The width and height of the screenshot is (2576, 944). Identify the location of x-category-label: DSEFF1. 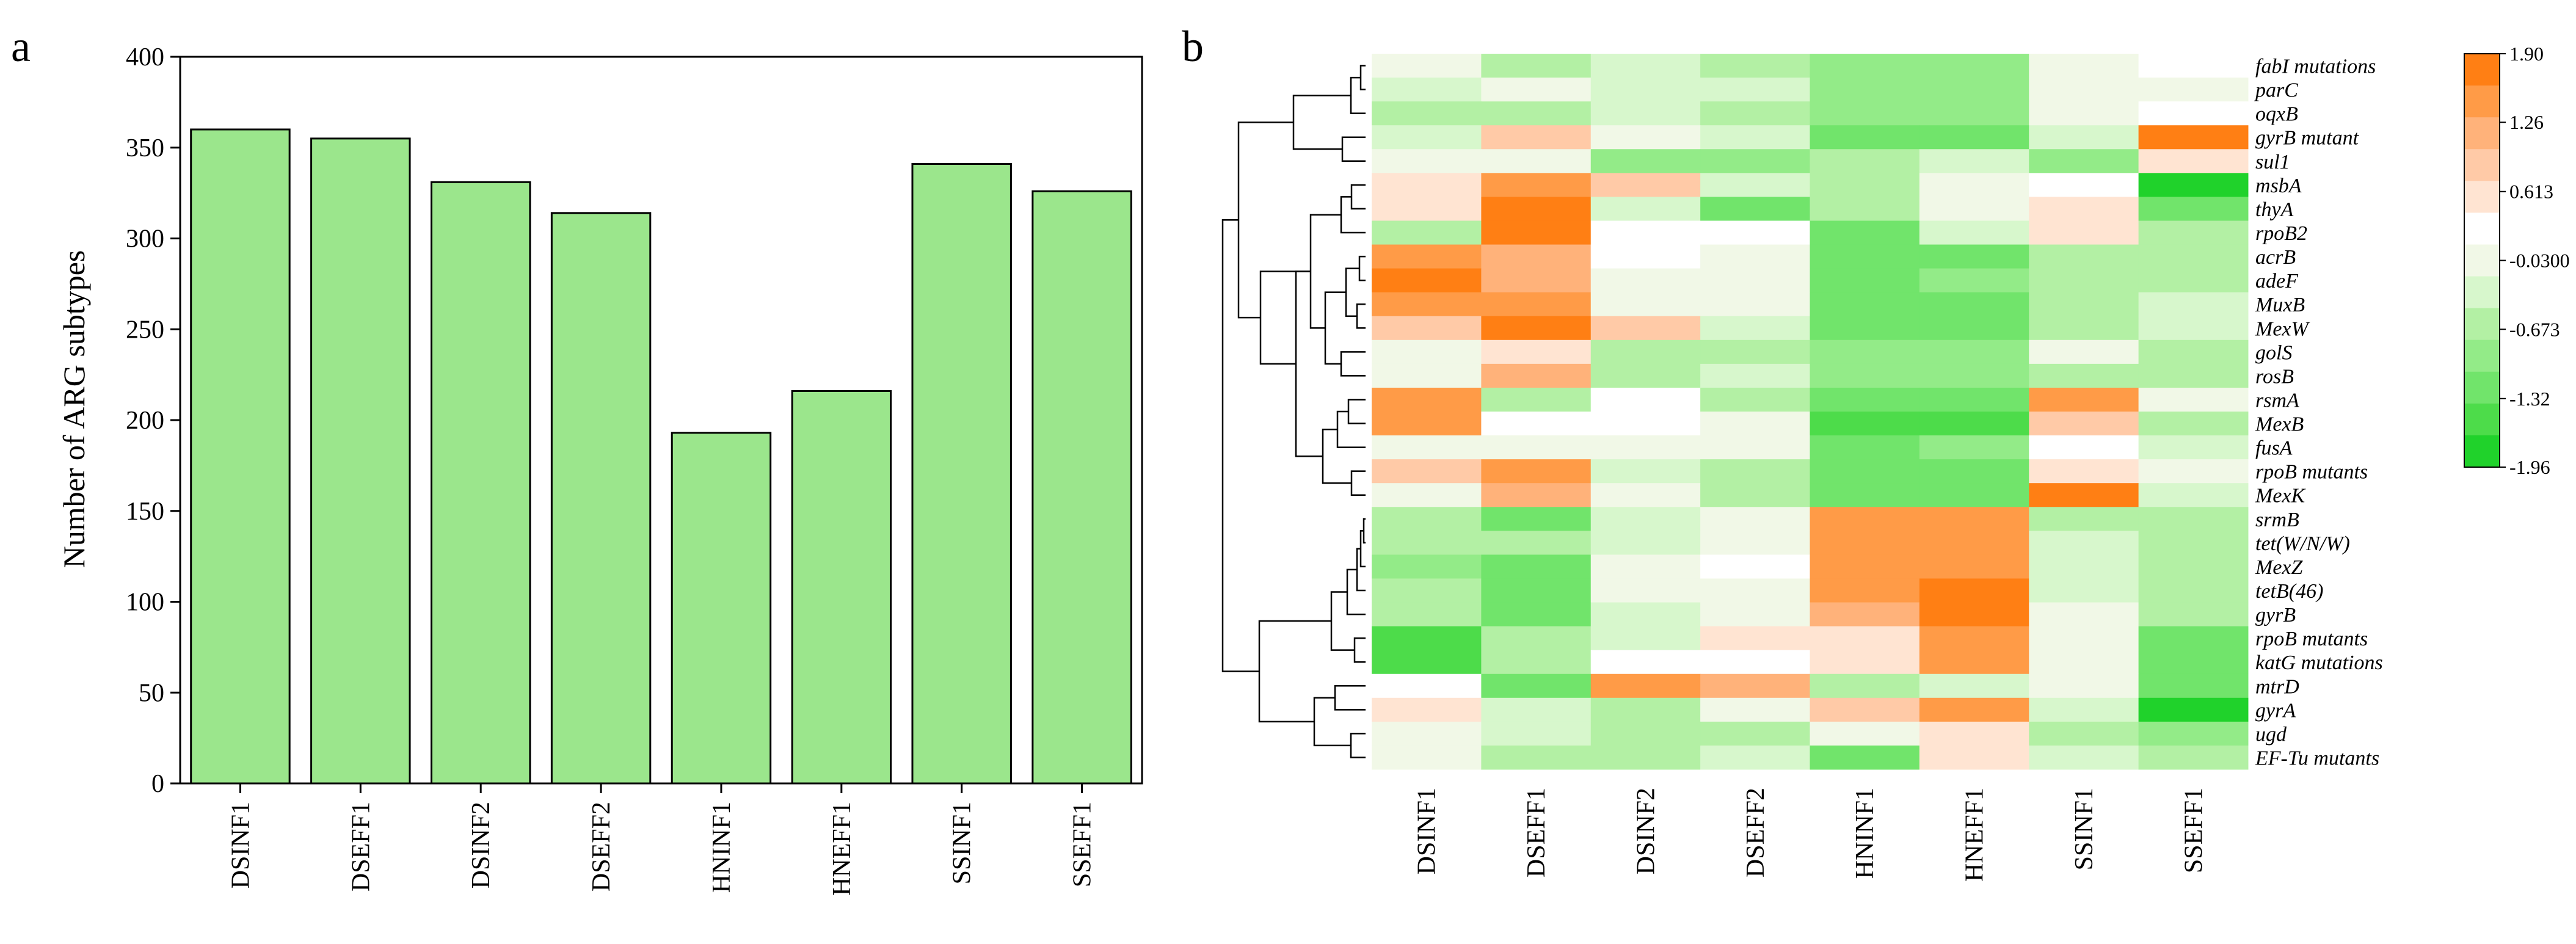
(361, 846).